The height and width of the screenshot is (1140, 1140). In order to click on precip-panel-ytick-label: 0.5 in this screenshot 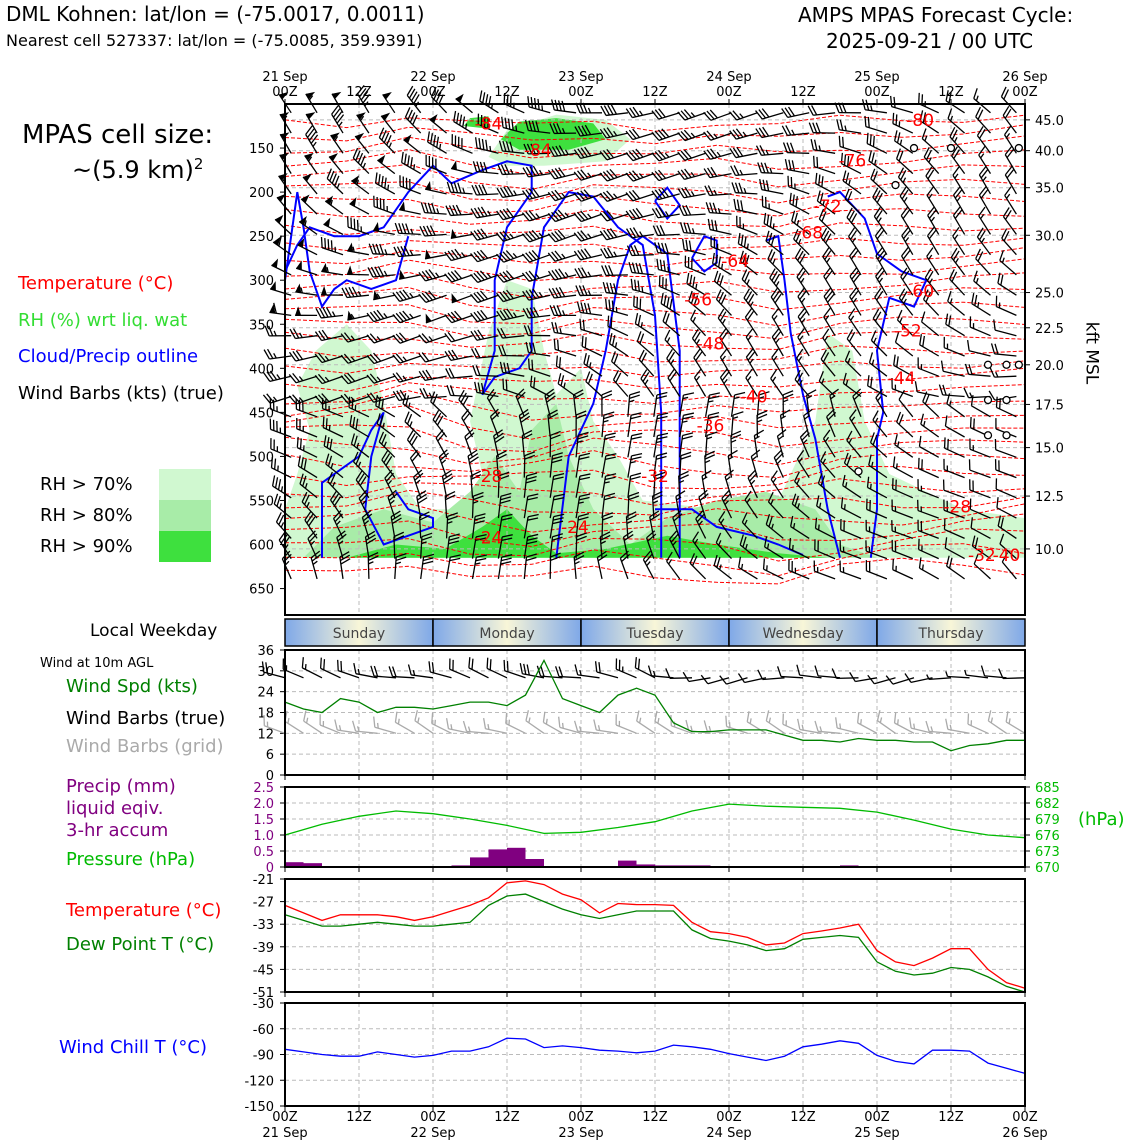, I will do `click(263, 852)`.